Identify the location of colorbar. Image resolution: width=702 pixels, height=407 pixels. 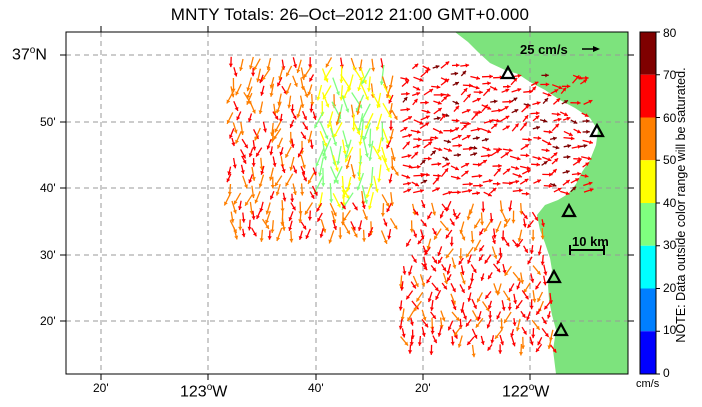
(649, 203).